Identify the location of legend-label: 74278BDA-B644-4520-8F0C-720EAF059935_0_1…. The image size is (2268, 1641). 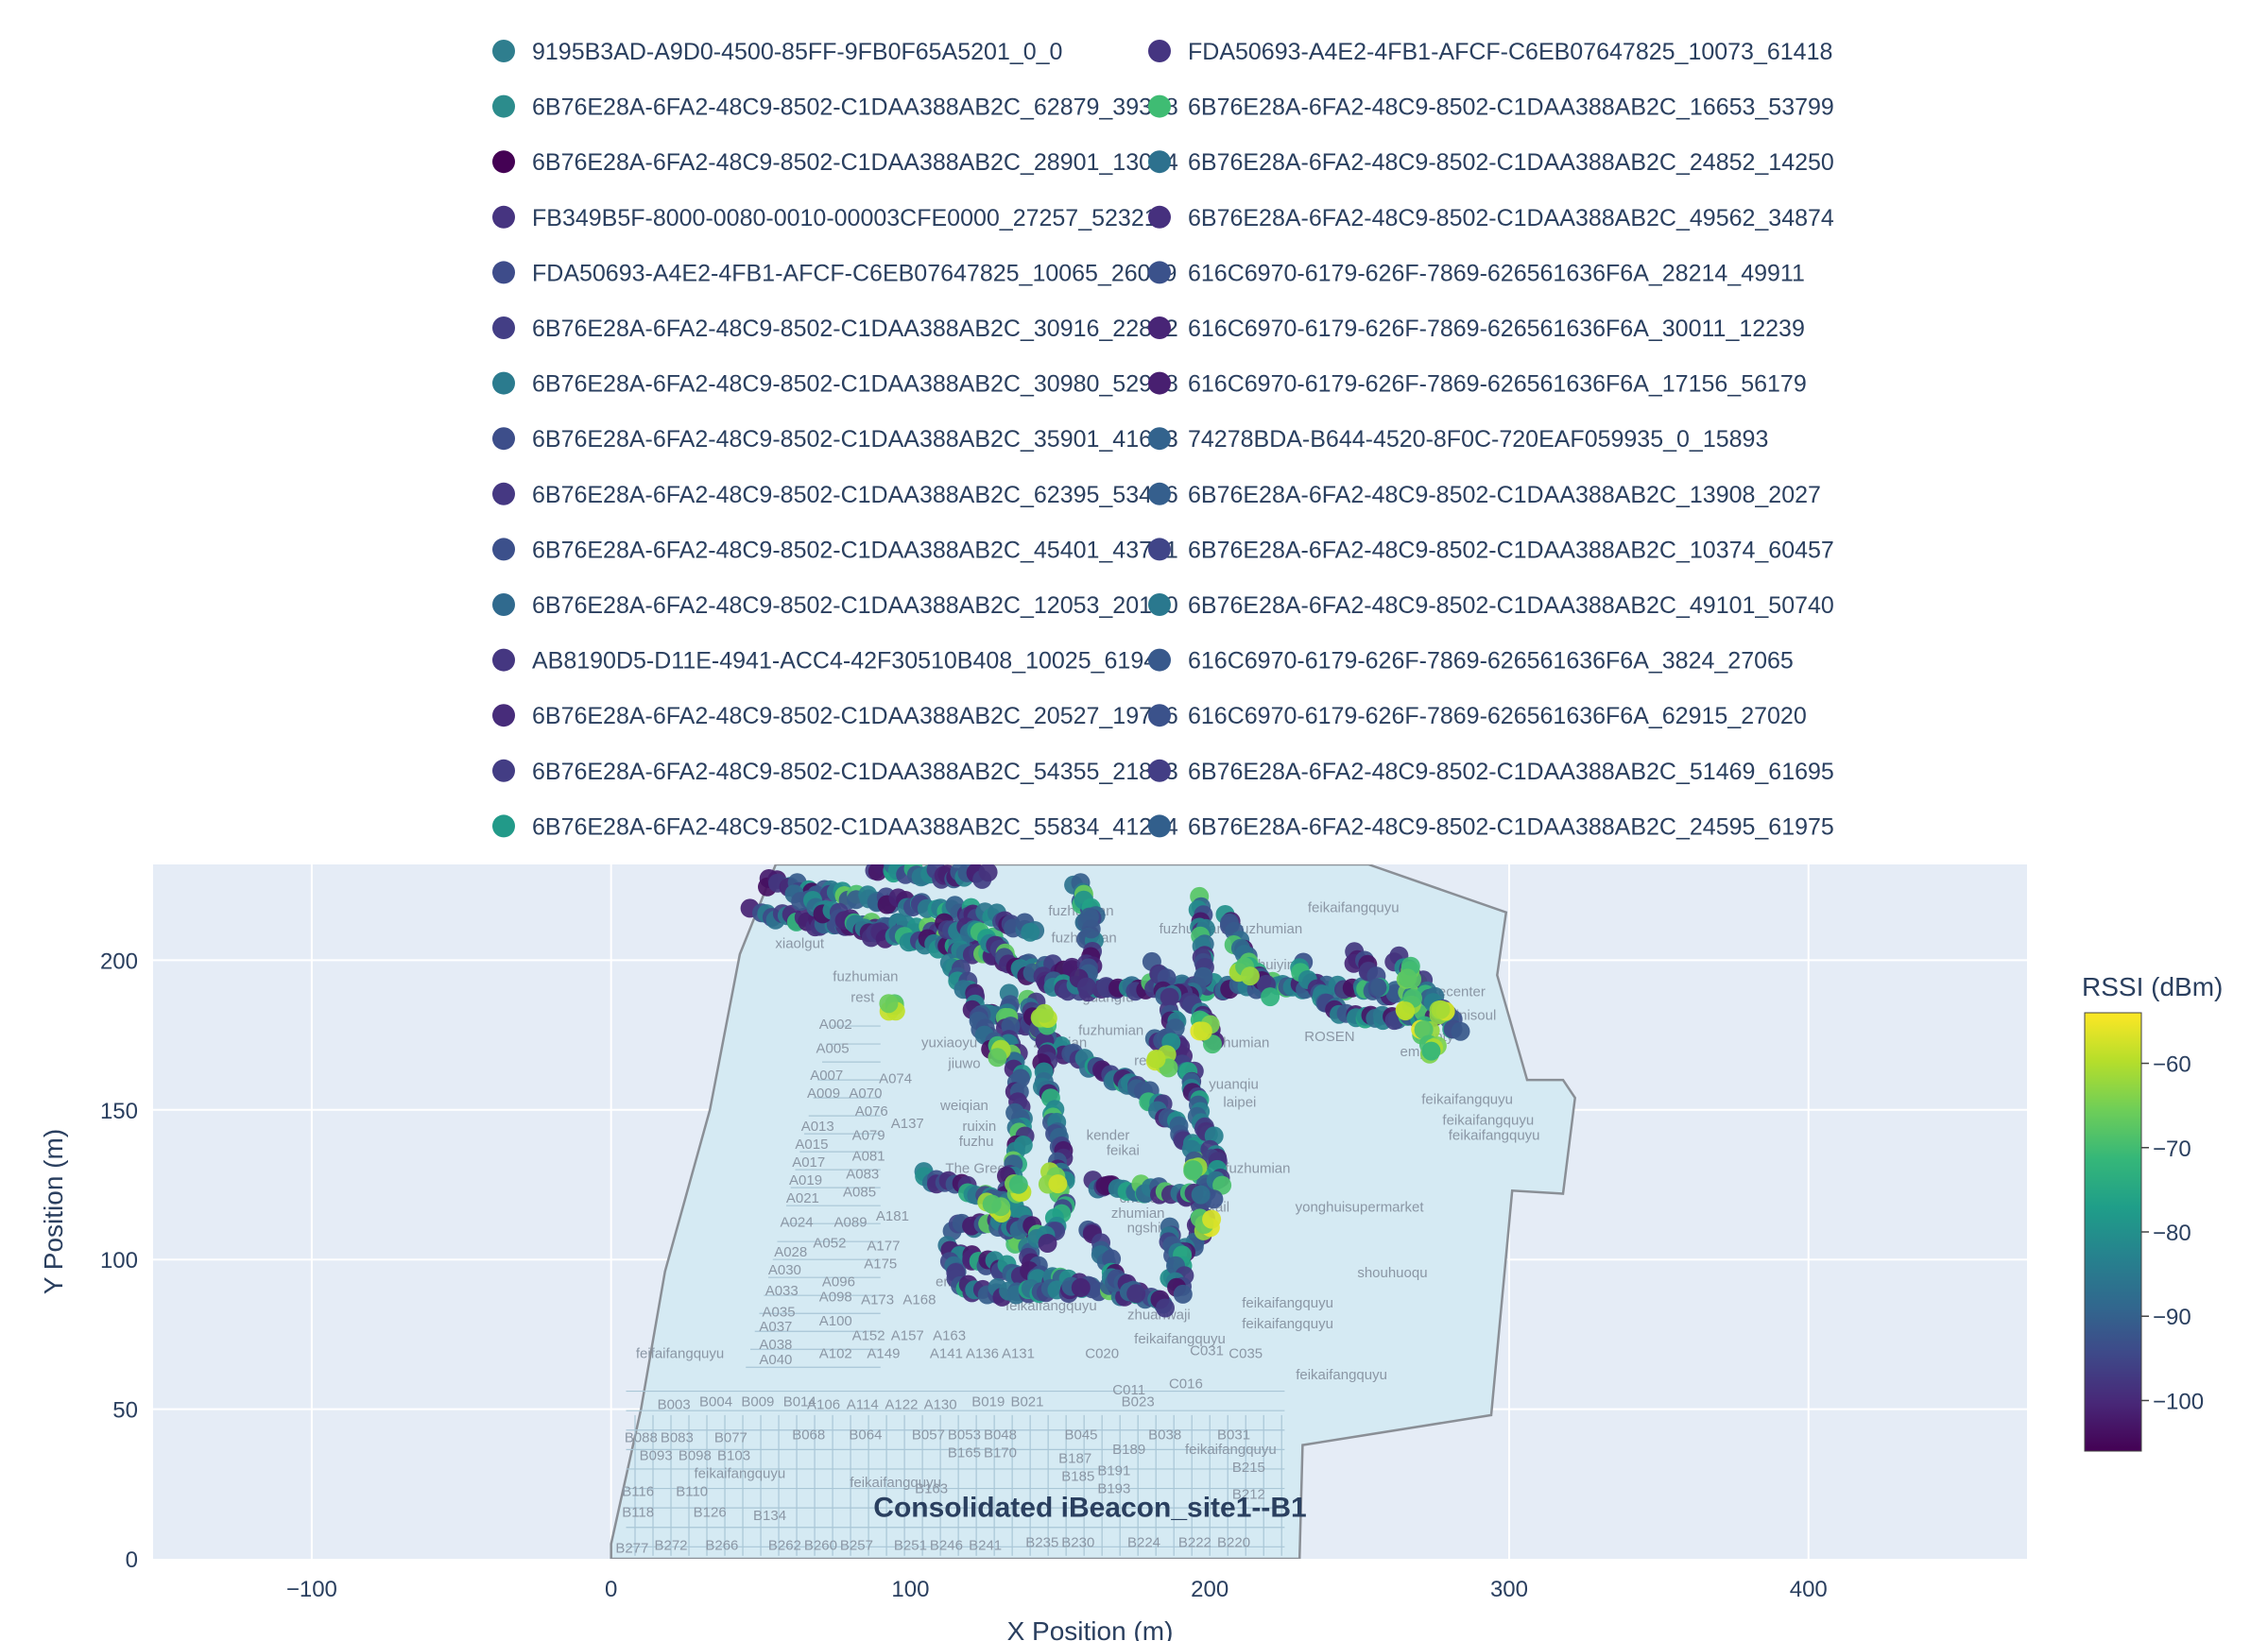
(1478, 439).